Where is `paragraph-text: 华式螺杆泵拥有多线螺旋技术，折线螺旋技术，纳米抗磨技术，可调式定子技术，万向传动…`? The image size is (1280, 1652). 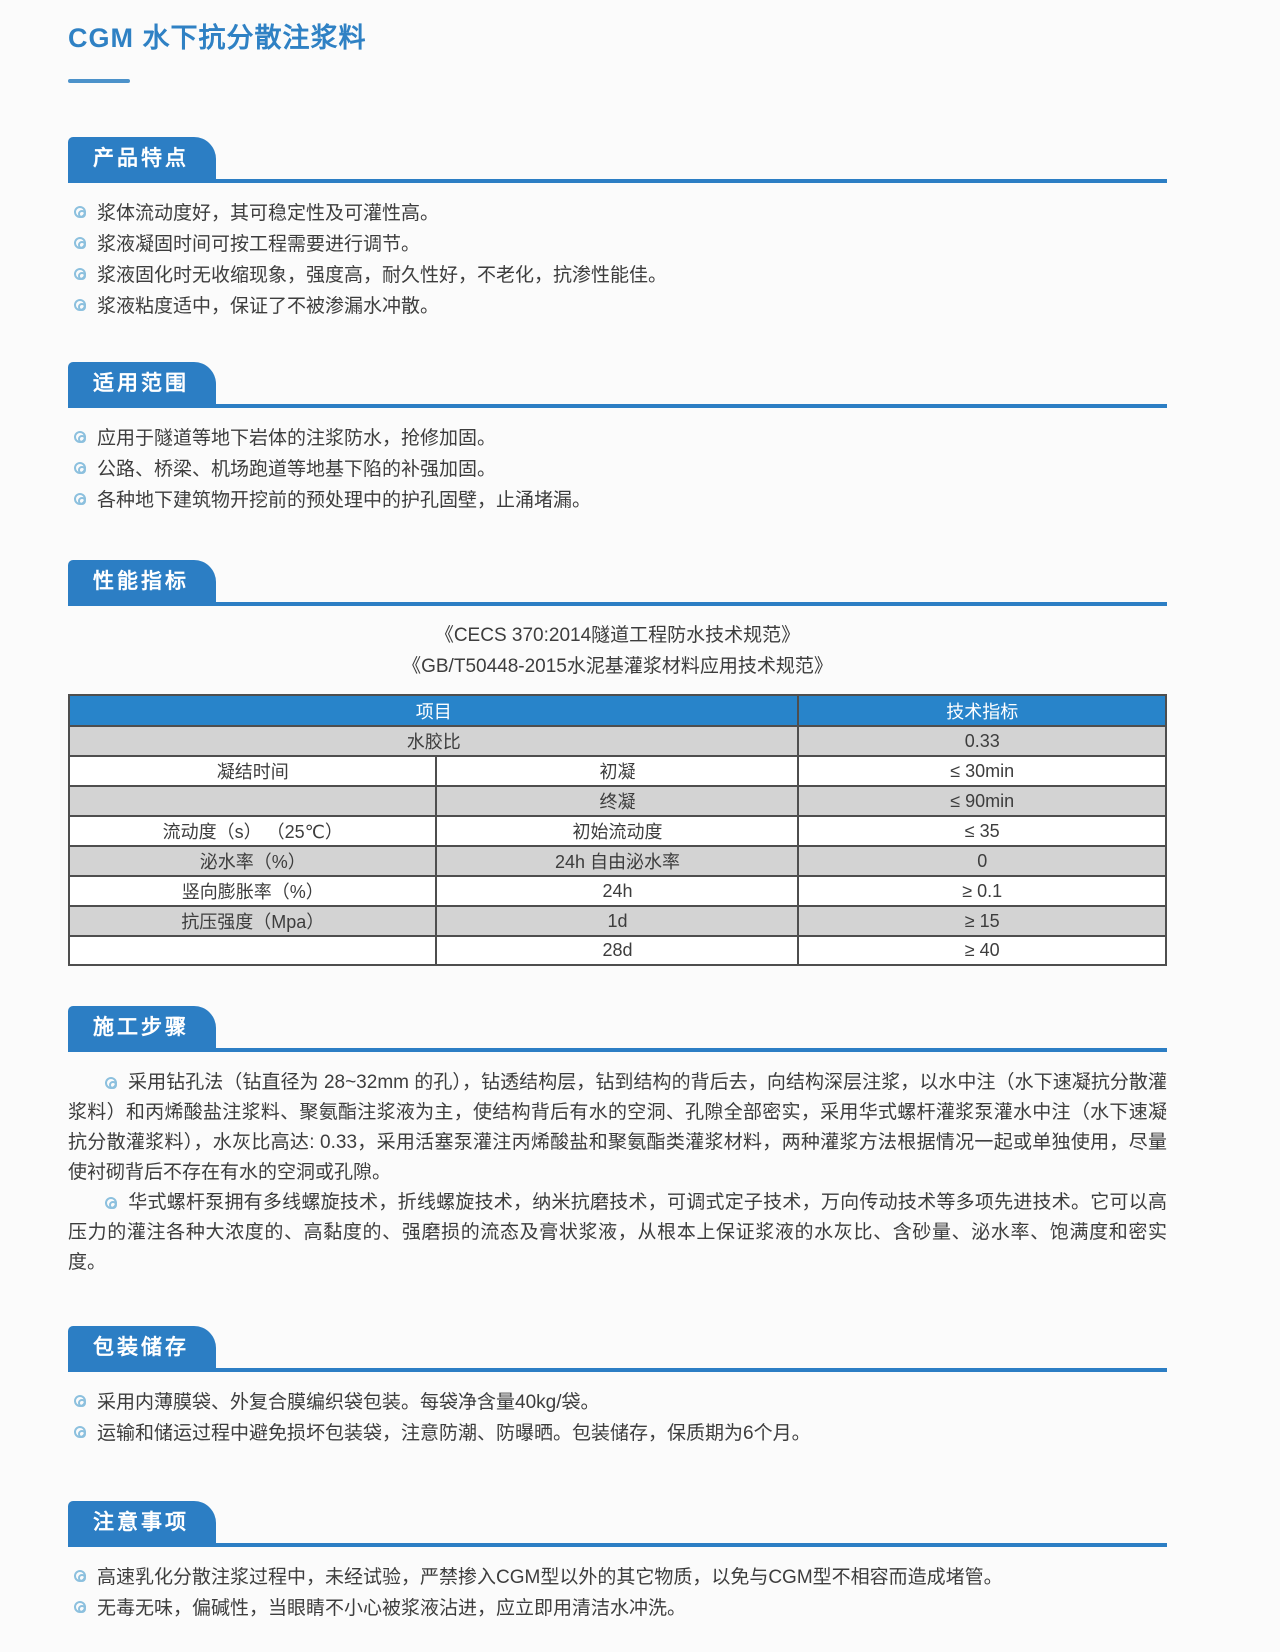
paragraph-text: 华式螺杆泵拥有多线螺旋技术，折线螺旋技术，纳米抗磨技术，可调式定子技术，万向传动… is located at coordinates (617, 1232).